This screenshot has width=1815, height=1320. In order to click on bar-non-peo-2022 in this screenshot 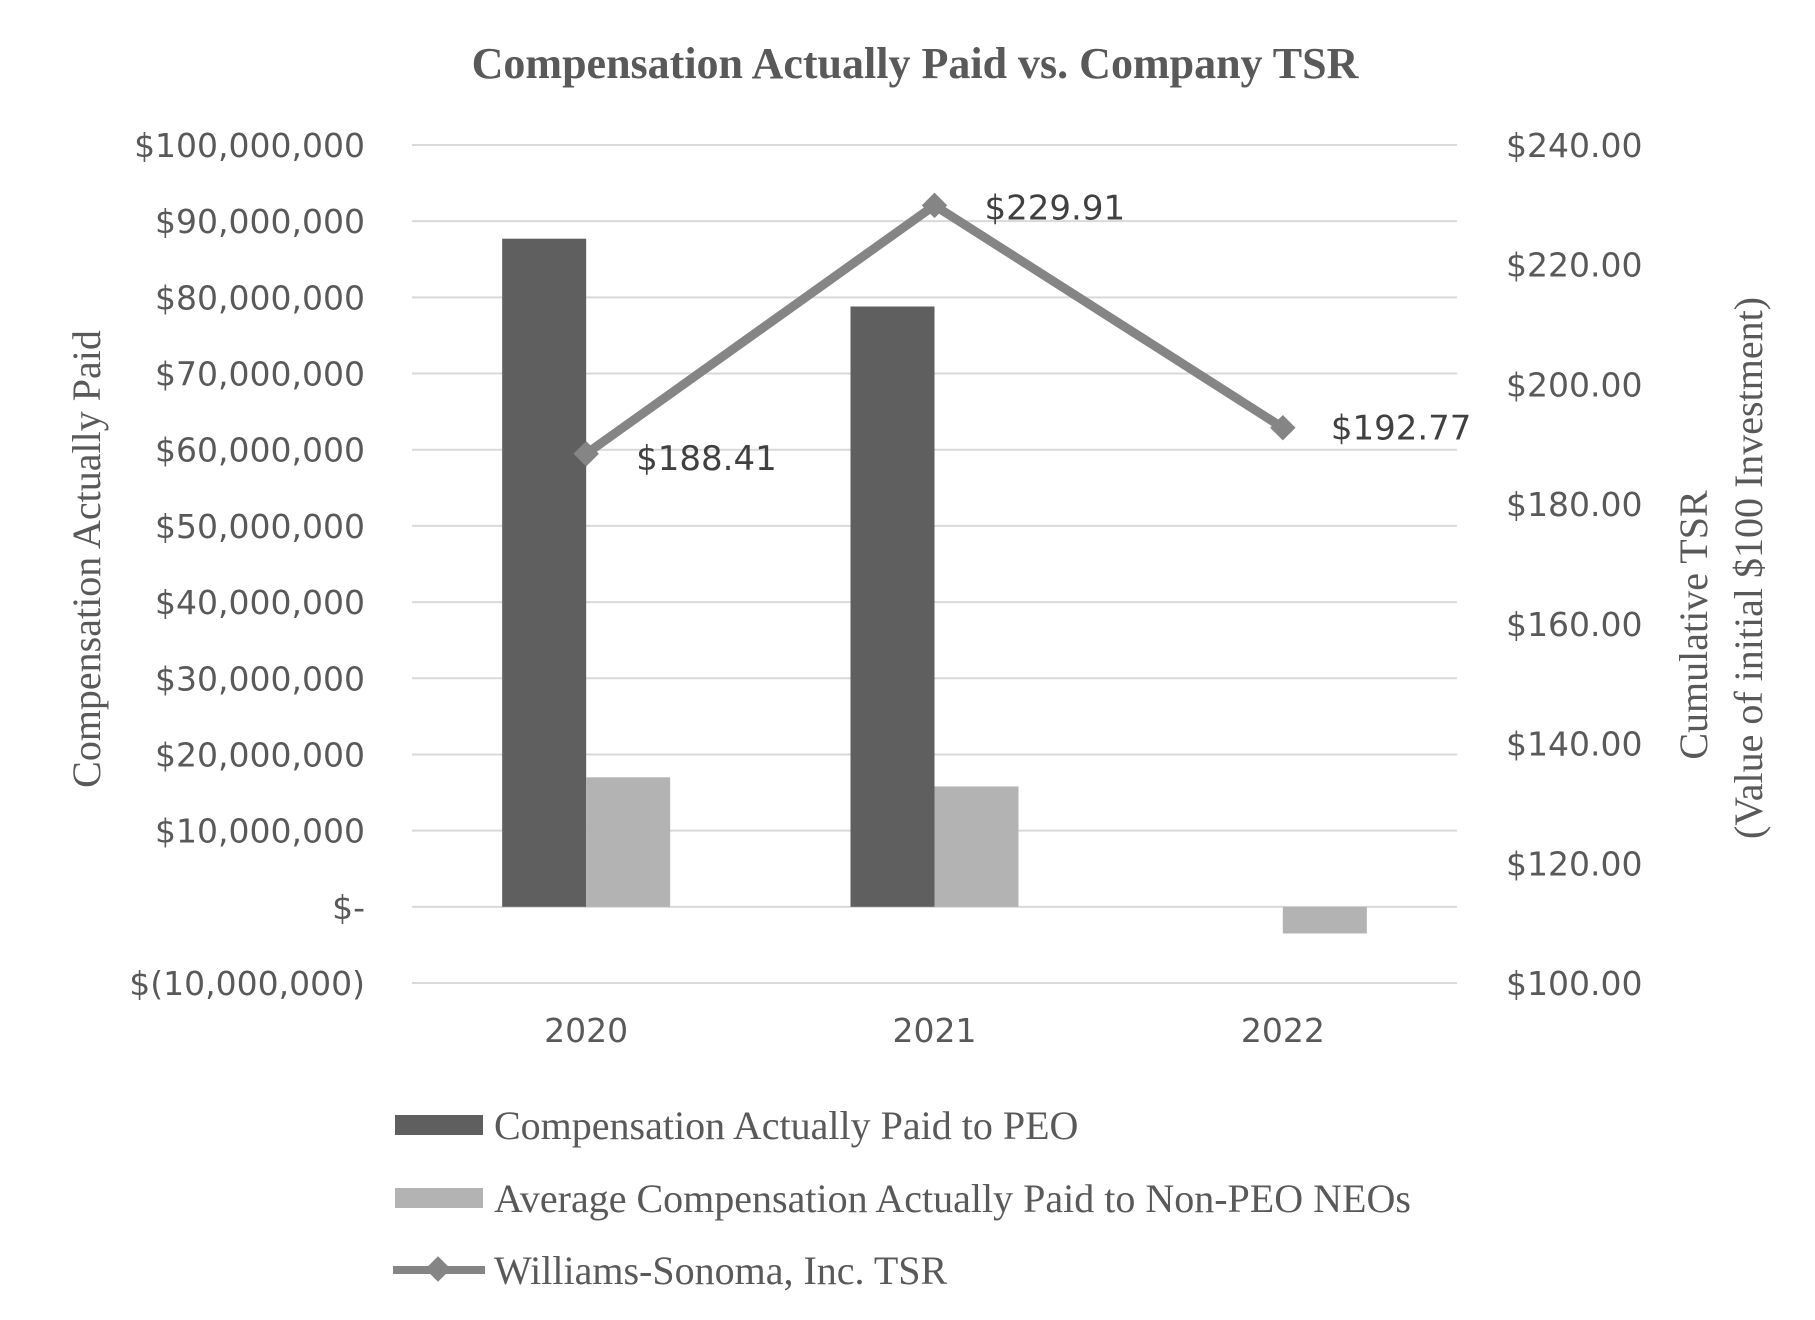, I will do `click(1324, 920)`.